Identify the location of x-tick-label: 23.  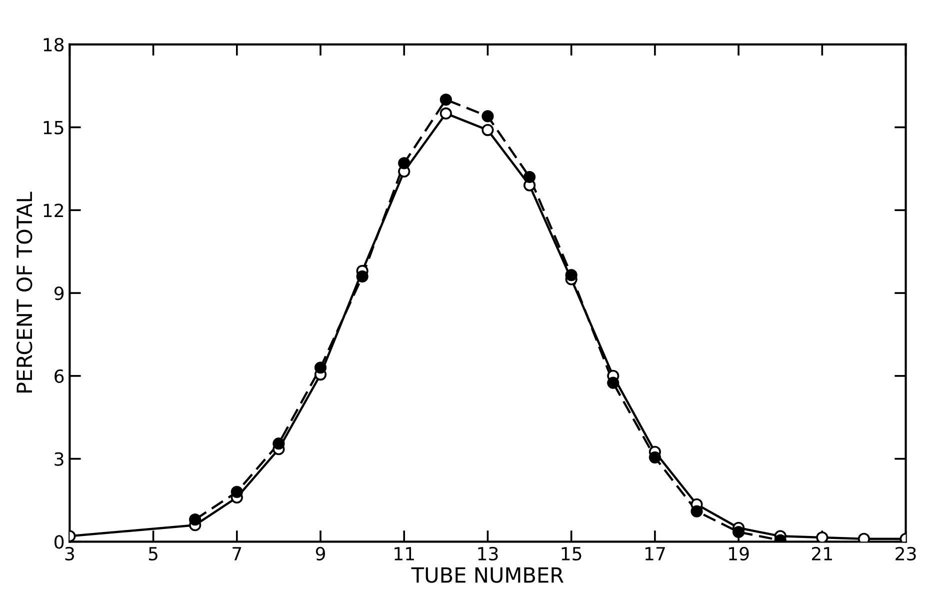
(906, 553).